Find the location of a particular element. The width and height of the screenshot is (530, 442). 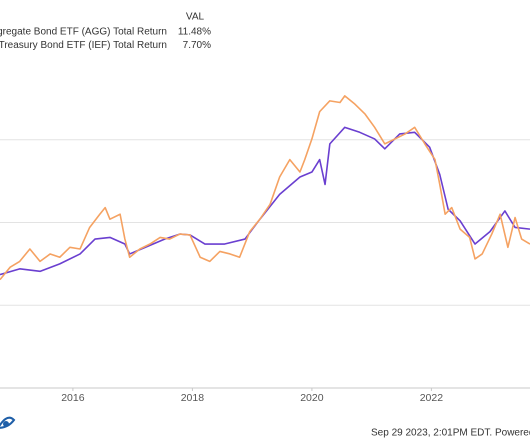

legend-value: 7.70% is located at coordinates (197, 45).